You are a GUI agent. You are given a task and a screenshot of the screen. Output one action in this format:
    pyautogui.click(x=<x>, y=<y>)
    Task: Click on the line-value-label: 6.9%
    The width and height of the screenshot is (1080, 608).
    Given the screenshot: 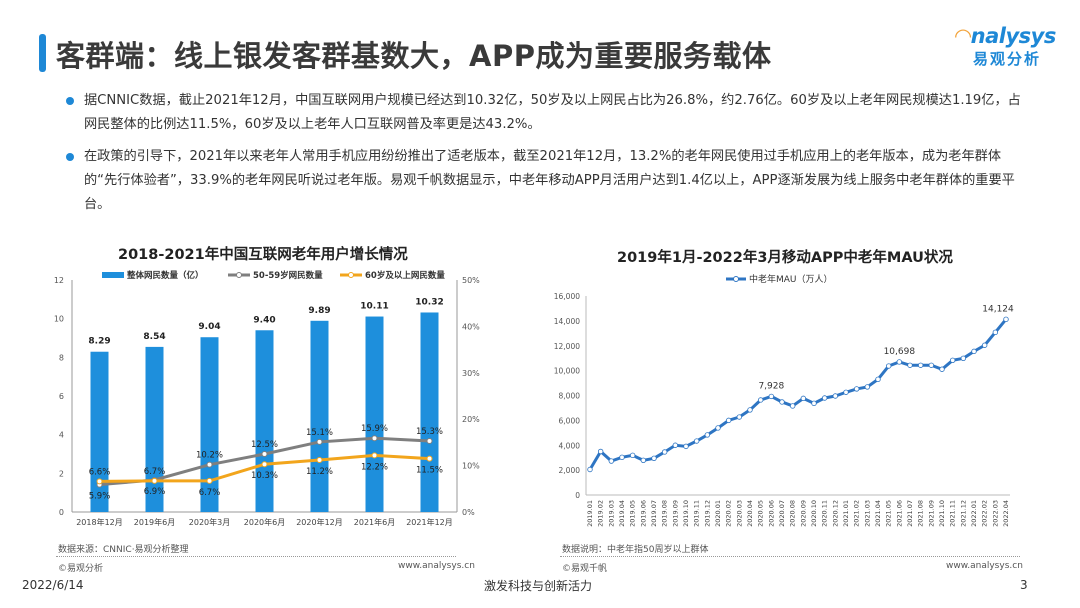 What is the action you would take?
    pyautogui.click(x=155, y=492)
    